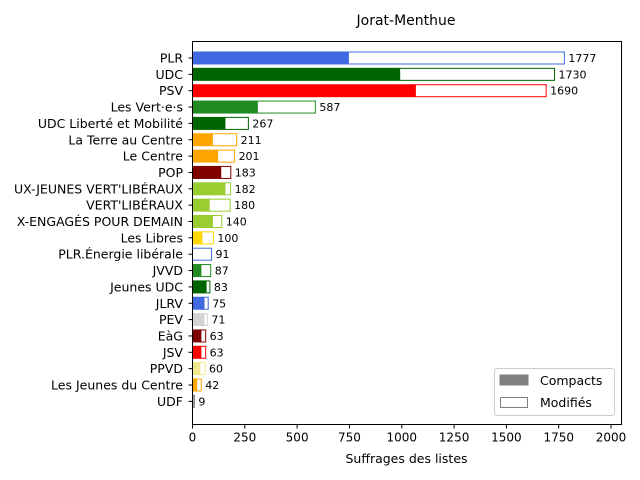 Image resolution: width=640 pixels, height=480 pixels. I want to click on y-tick-label: Jeunes UDC, so click(146, 286).